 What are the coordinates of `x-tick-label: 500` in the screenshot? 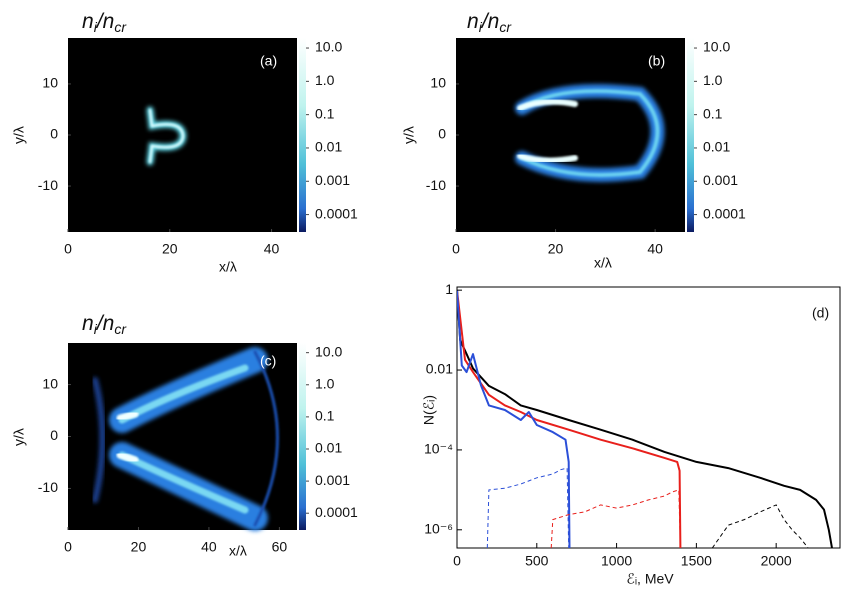 It's located at (537, 561).